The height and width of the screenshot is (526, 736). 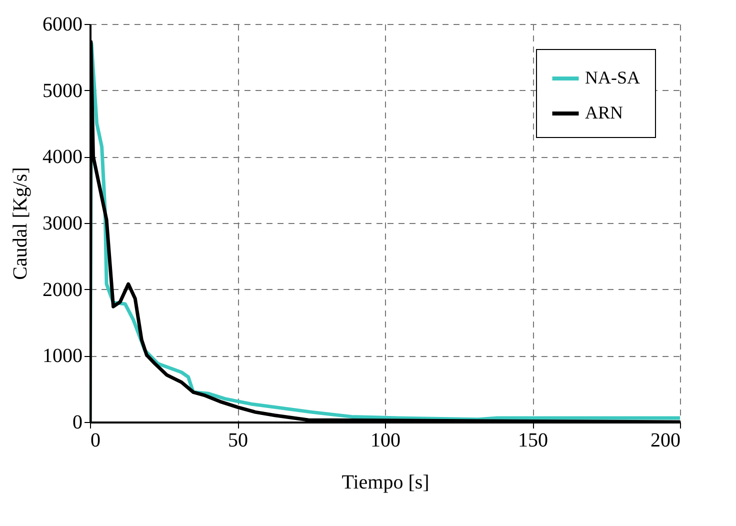 What do you see at coordinates (62, 157) in the screenshot?
I see `y-tick-label: 4000` at bounding box center [62, 157].